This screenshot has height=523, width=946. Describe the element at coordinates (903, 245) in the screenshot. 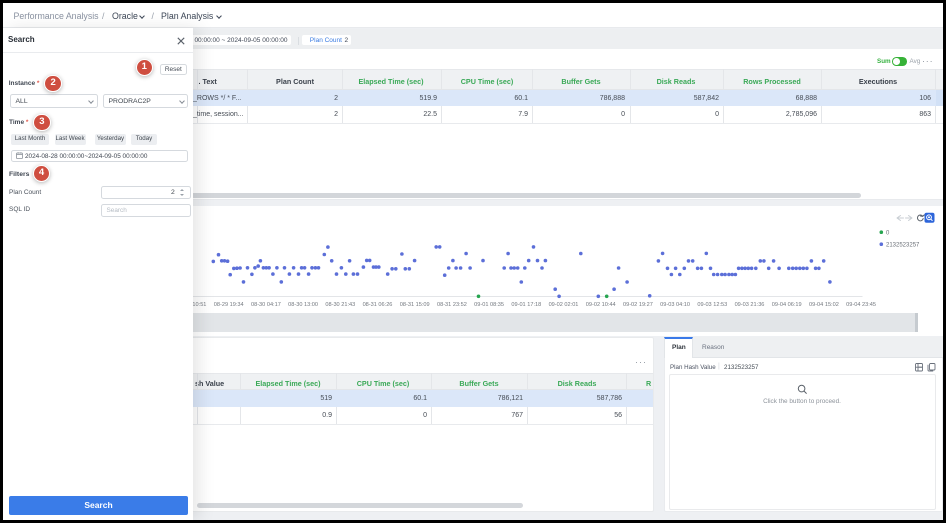

I see `svg-text: 2132523257` at that location.